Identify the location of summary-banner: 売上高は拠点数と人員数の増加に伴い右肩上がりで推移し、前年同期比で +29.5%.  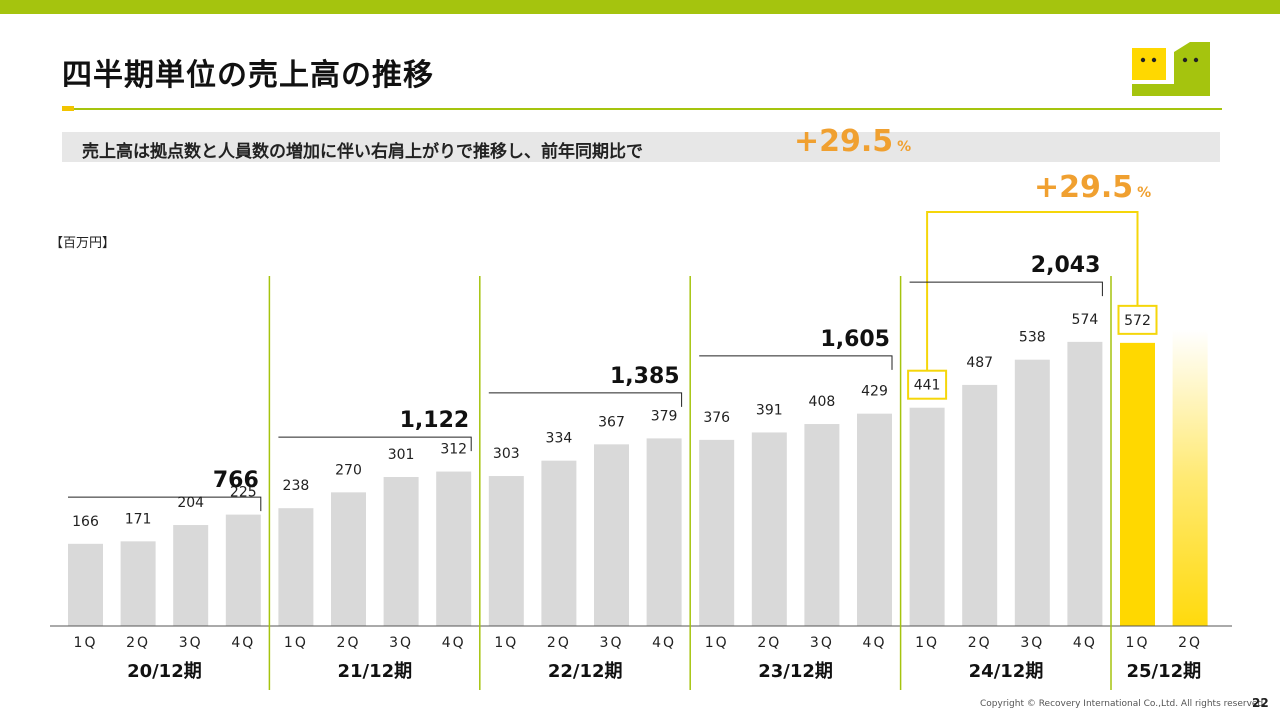
(641, 143).